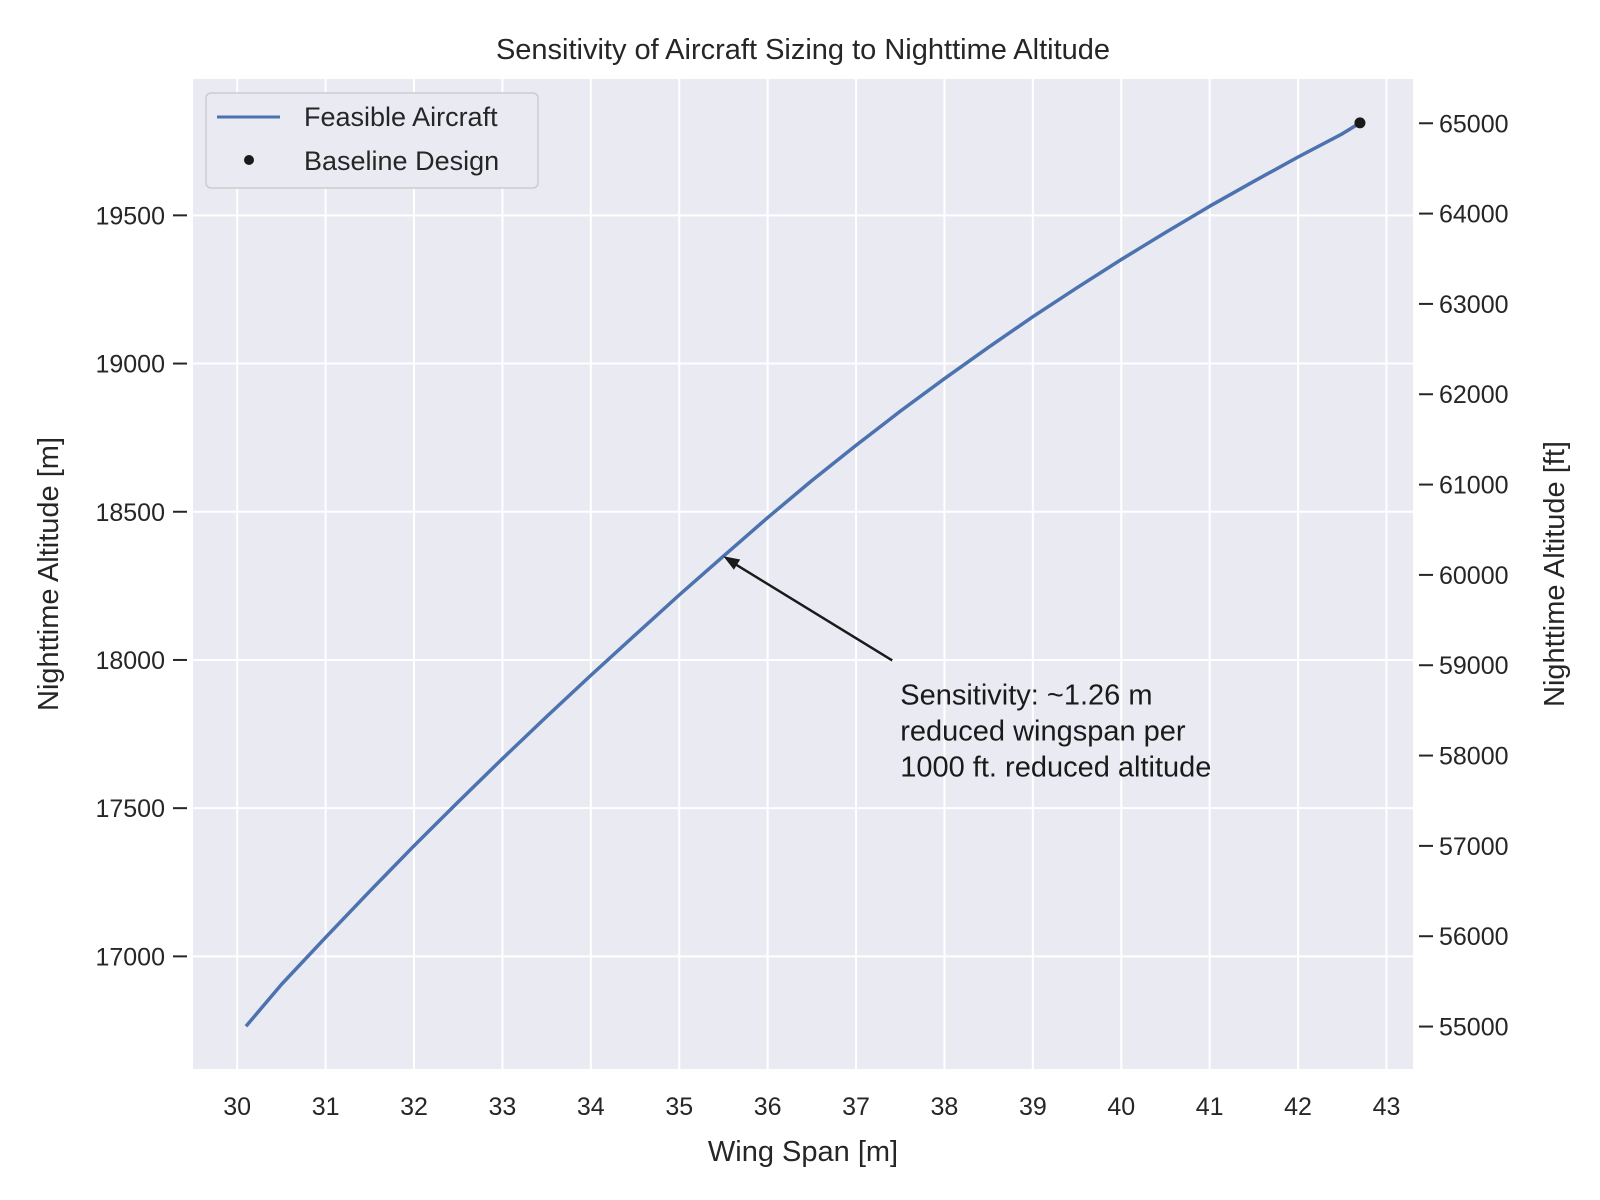 The width and height of the screenshot is (1600, 1200). I want to click on annotation-text-line: 1000 ft. reduced altitude, so click(1055, 767).